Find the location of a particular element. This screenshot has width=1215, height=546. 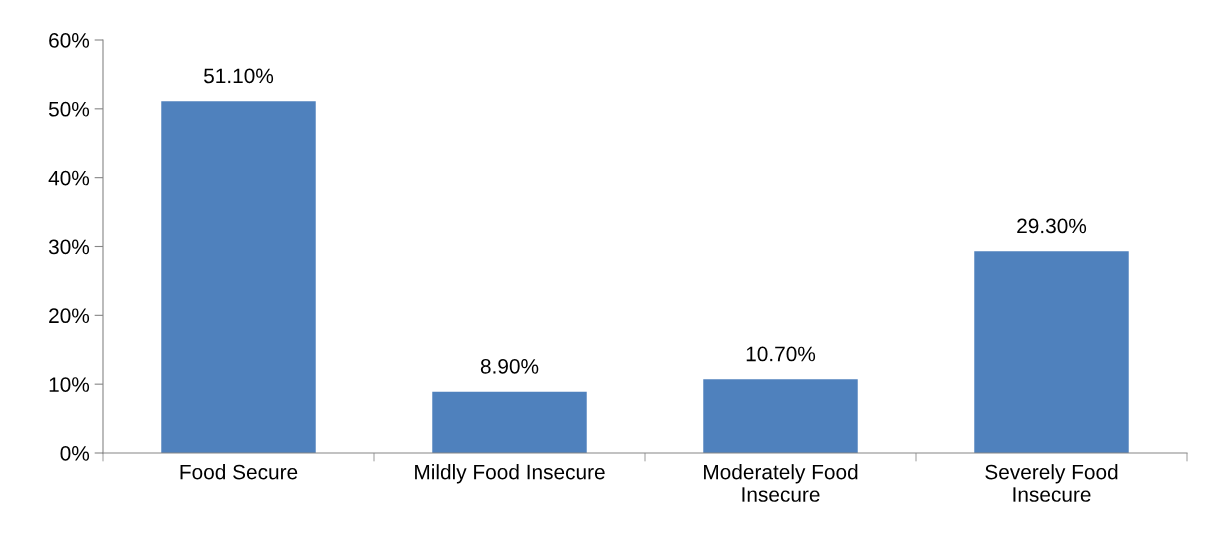

y-tick-label: 60% is located at coordinates (69, 40).